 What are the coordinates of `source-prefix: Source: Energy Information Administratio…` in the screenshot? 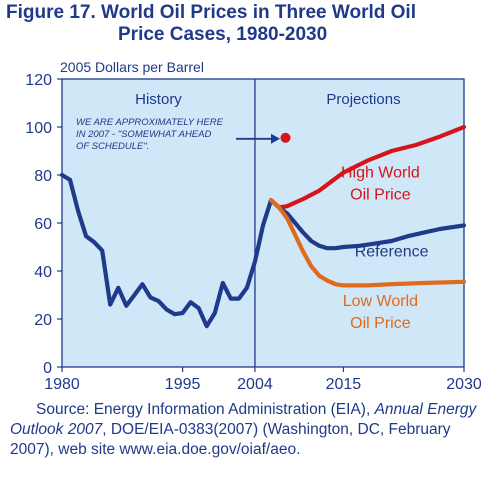 It's located at (205, 409).